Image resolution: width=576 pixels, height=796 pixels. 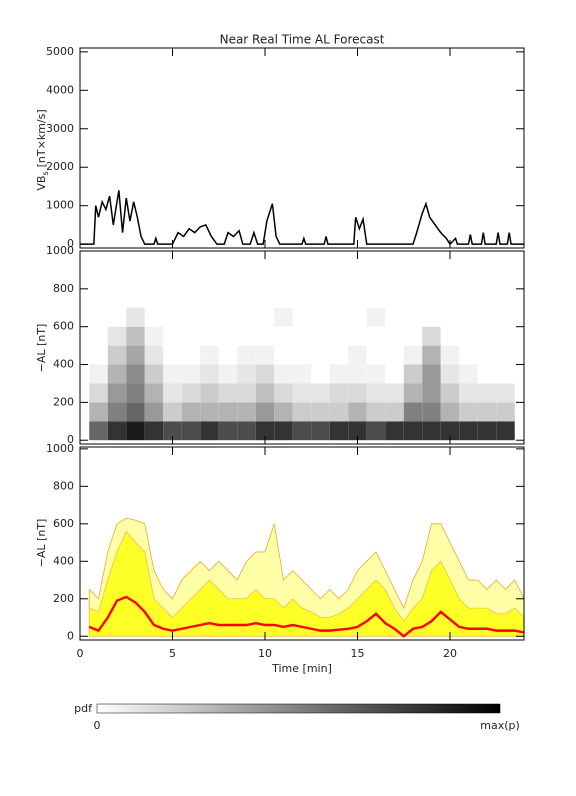 I want to click on y-tick-label: 1000, so click(x=60, y=205).